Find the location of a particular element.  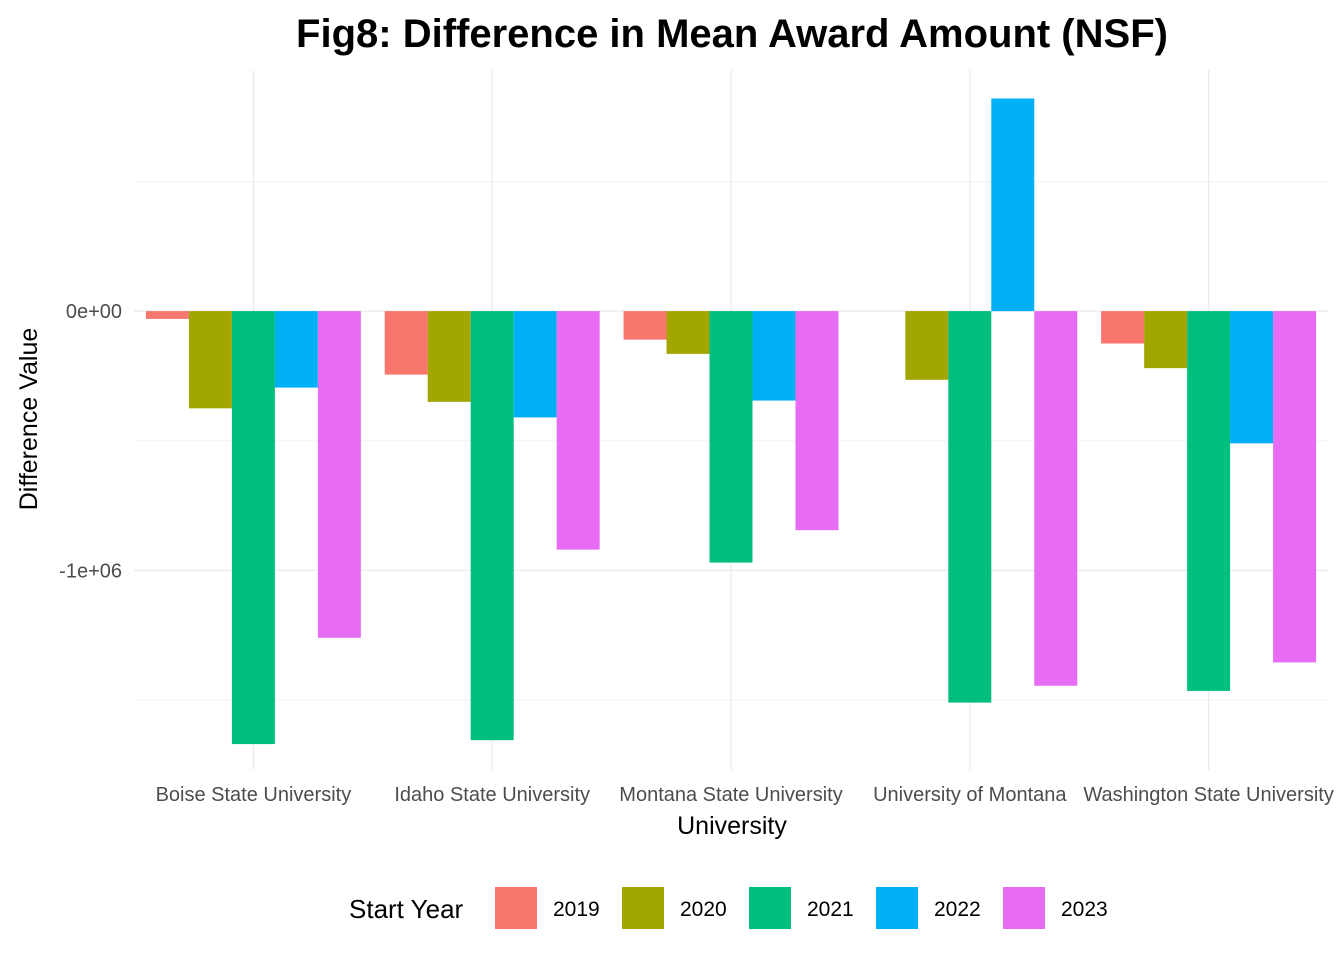

y-axis-title: Difference Value is located at coordinates (29, 419).